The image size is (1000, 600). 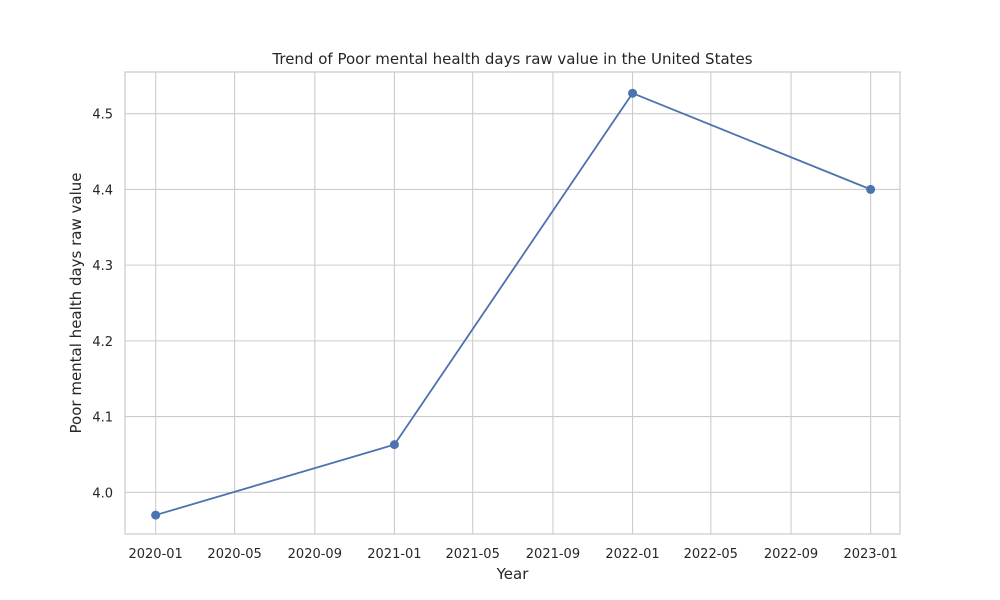 I want to click on x-axis-label: Year, so click(x=513, y=574).